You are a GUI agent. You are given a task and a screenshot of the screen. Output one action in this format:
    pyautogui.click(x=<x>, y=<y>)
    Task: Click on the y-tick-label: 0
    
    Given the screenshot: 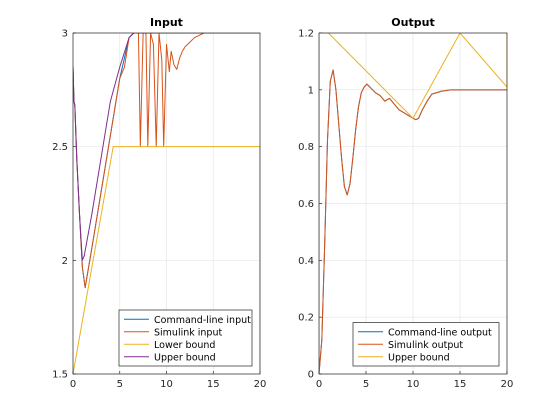 What is the action you would take?
    pyautogui.click(x=311, y=375)
    